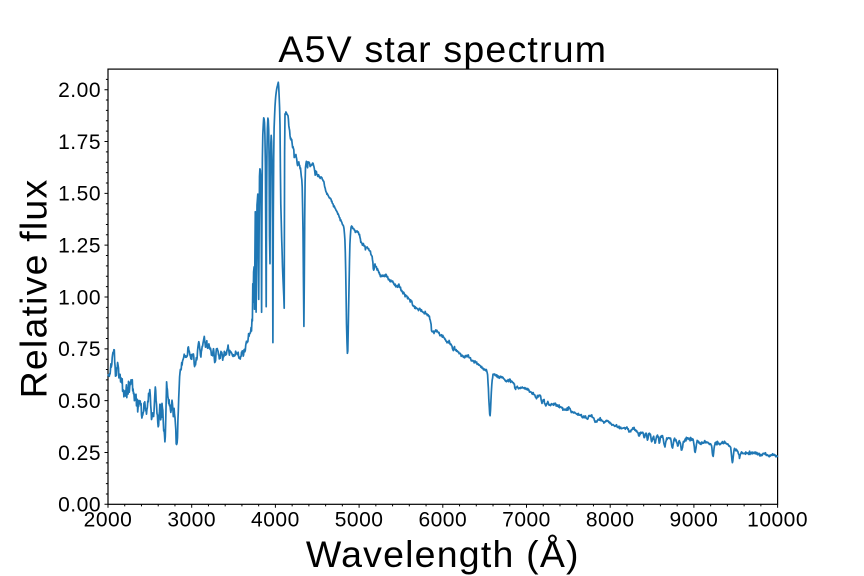 This screenshot has height=576, width=864. Describe the element at coordinates (359, 519) in the screenshot. I see `svg-text: 5000` at that location.